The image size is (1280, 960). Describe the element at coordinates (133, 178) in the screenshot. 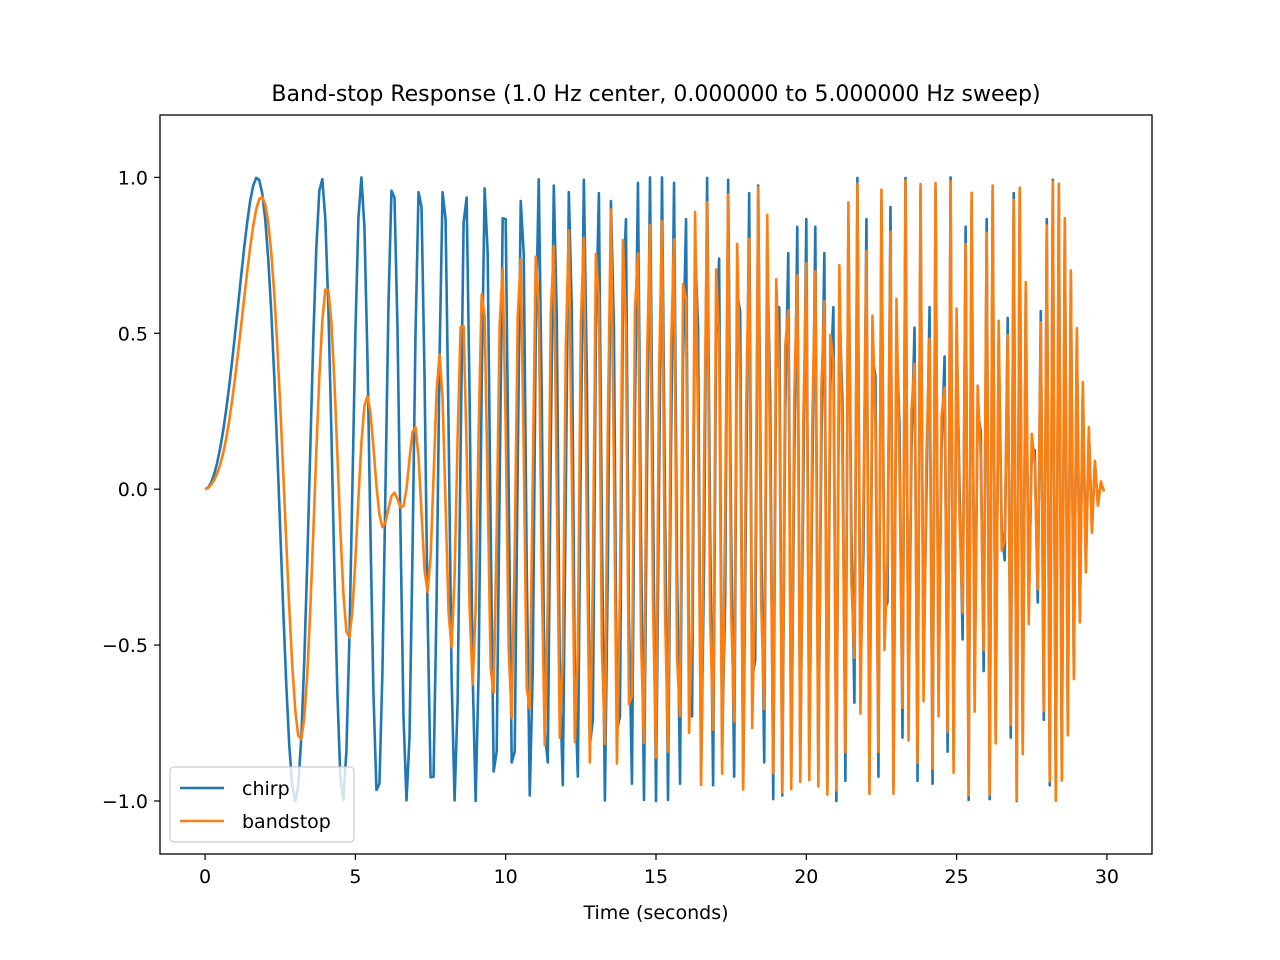

I see `y-tick-label: 1.0` at that location.